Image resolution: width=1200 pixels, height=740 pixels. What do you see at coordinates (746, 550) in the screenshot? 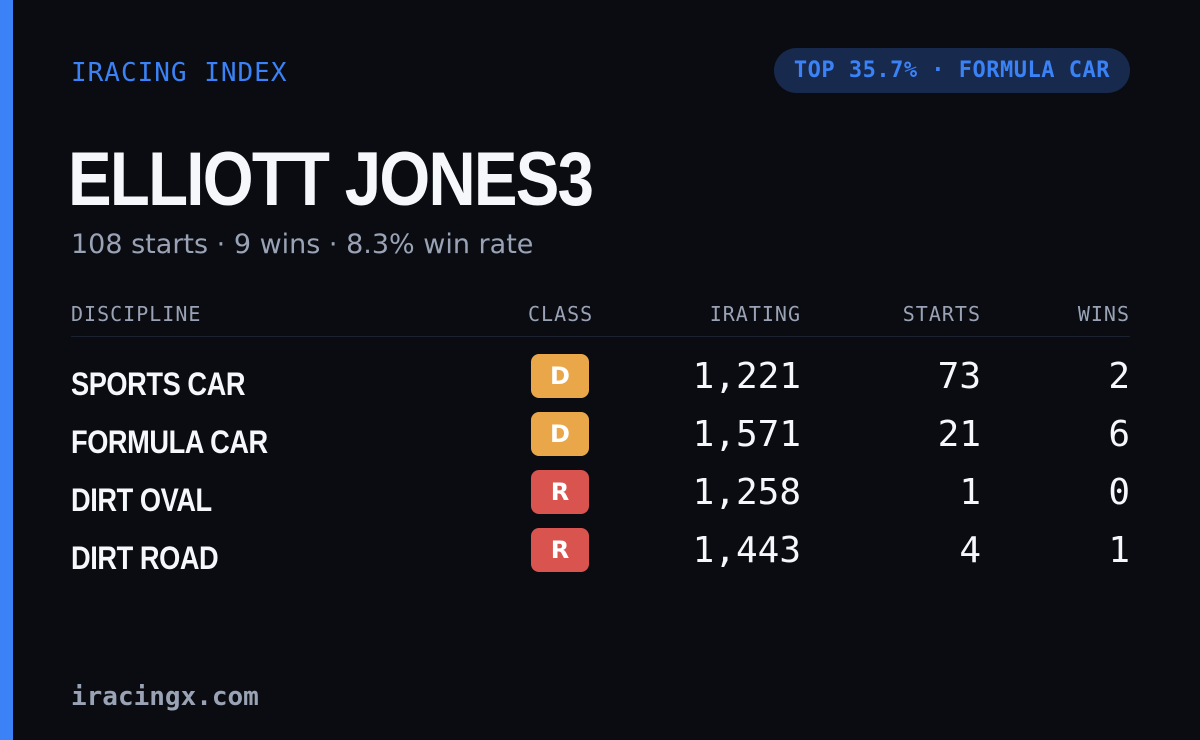
I see `irating-value: 1,443` at bounding box center [746, 550].